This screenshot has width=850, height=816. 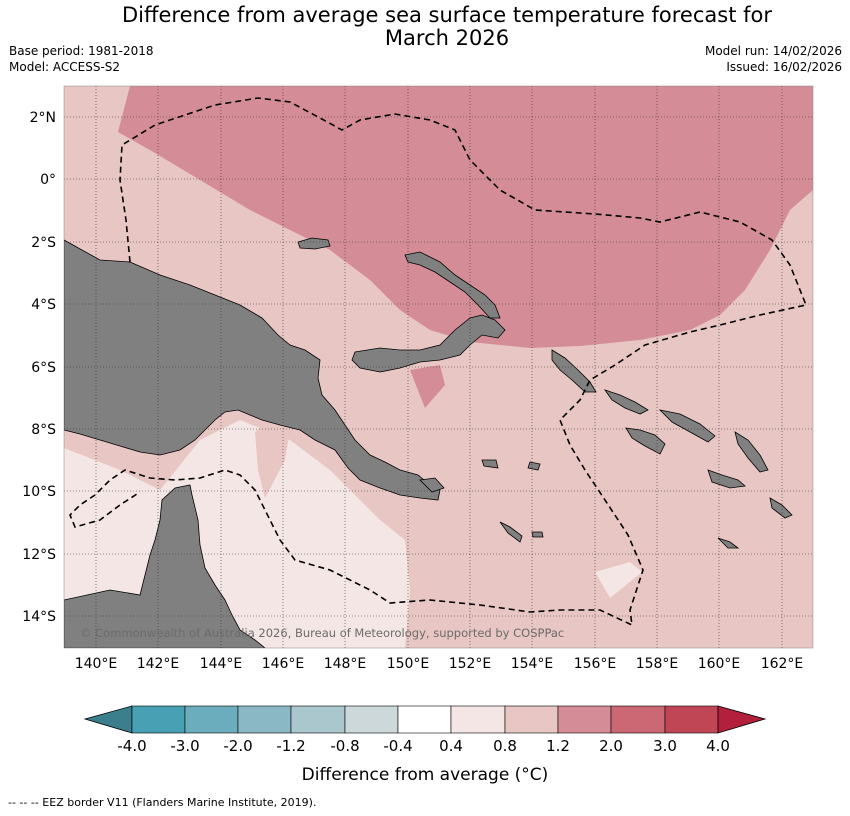 I want to click on lat-label-2n: 2°N, so click(x=43, y=118).